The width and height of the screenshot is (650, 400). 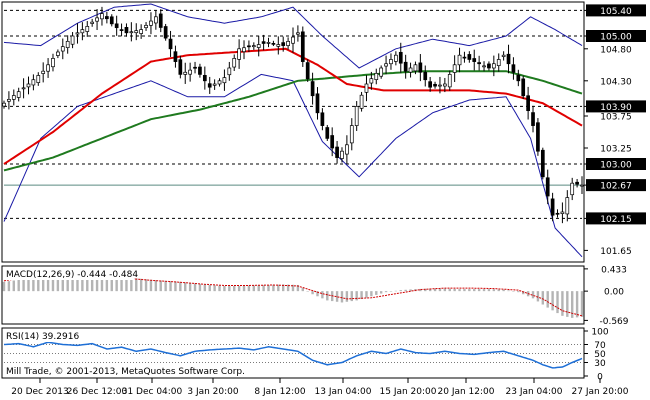 What do you see at coordinates (600, 378) in the screenshot?
I see `rsi-tick-label-0: 0` at bounding box center [600, 378].